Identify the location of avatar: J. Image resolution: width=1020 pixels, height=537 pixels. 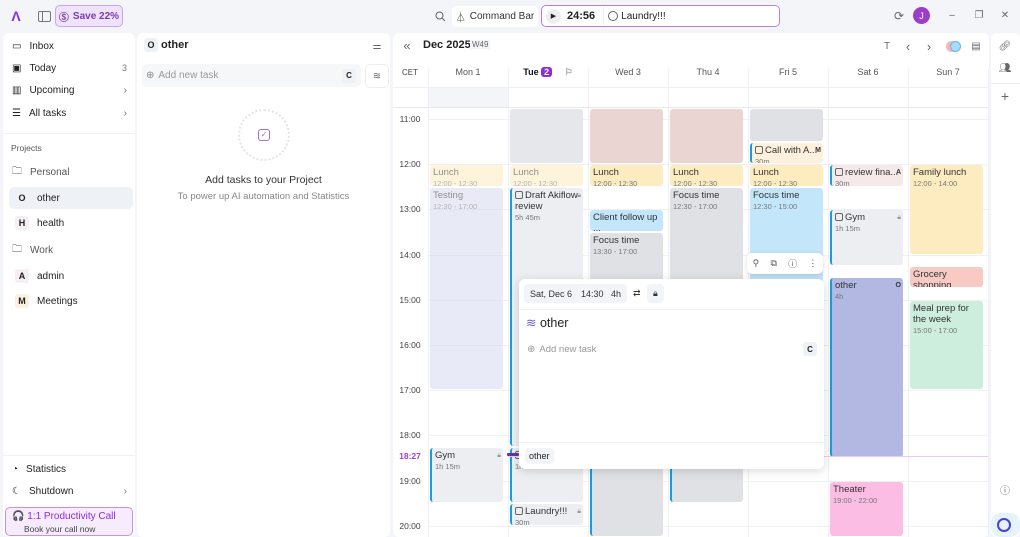
(921, 15).